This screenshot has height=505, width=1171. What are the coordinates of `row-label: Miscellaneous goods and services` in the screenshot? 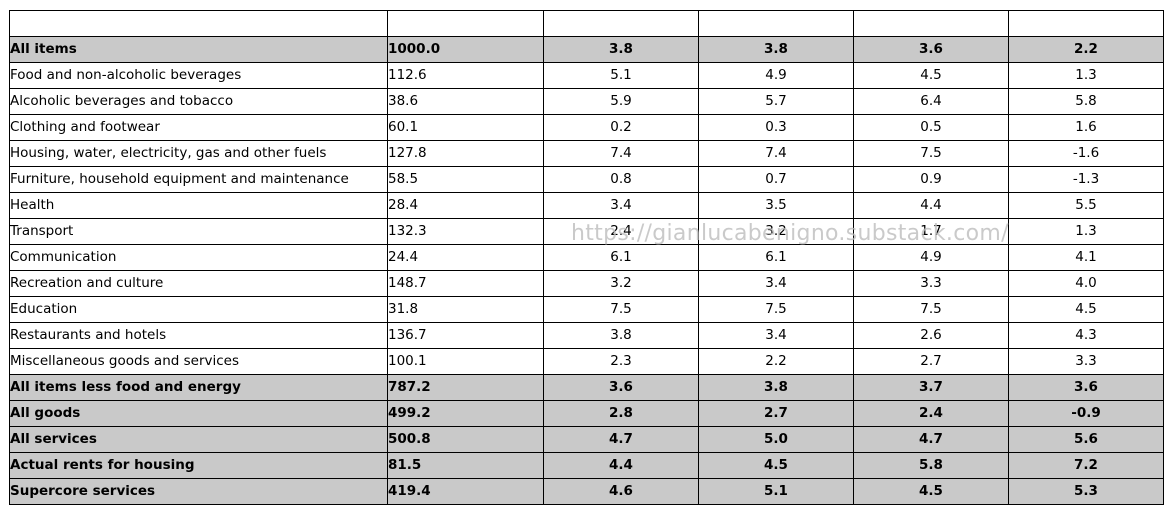 It's located at (198, 361).